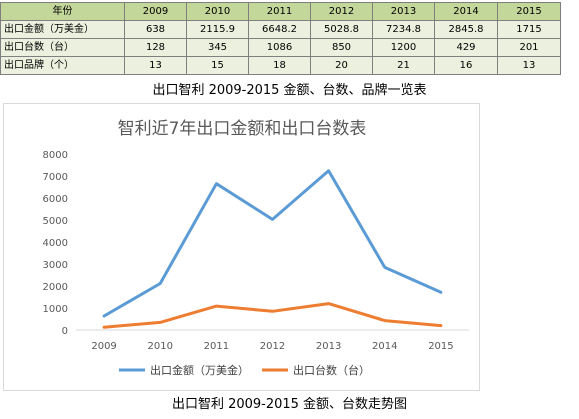 This screenshot has width=579, height=419. What do you see at coordinates (55, 287) in the screenshot?
I see `y-tick-label: 2000` at bounding box center [55, 287].